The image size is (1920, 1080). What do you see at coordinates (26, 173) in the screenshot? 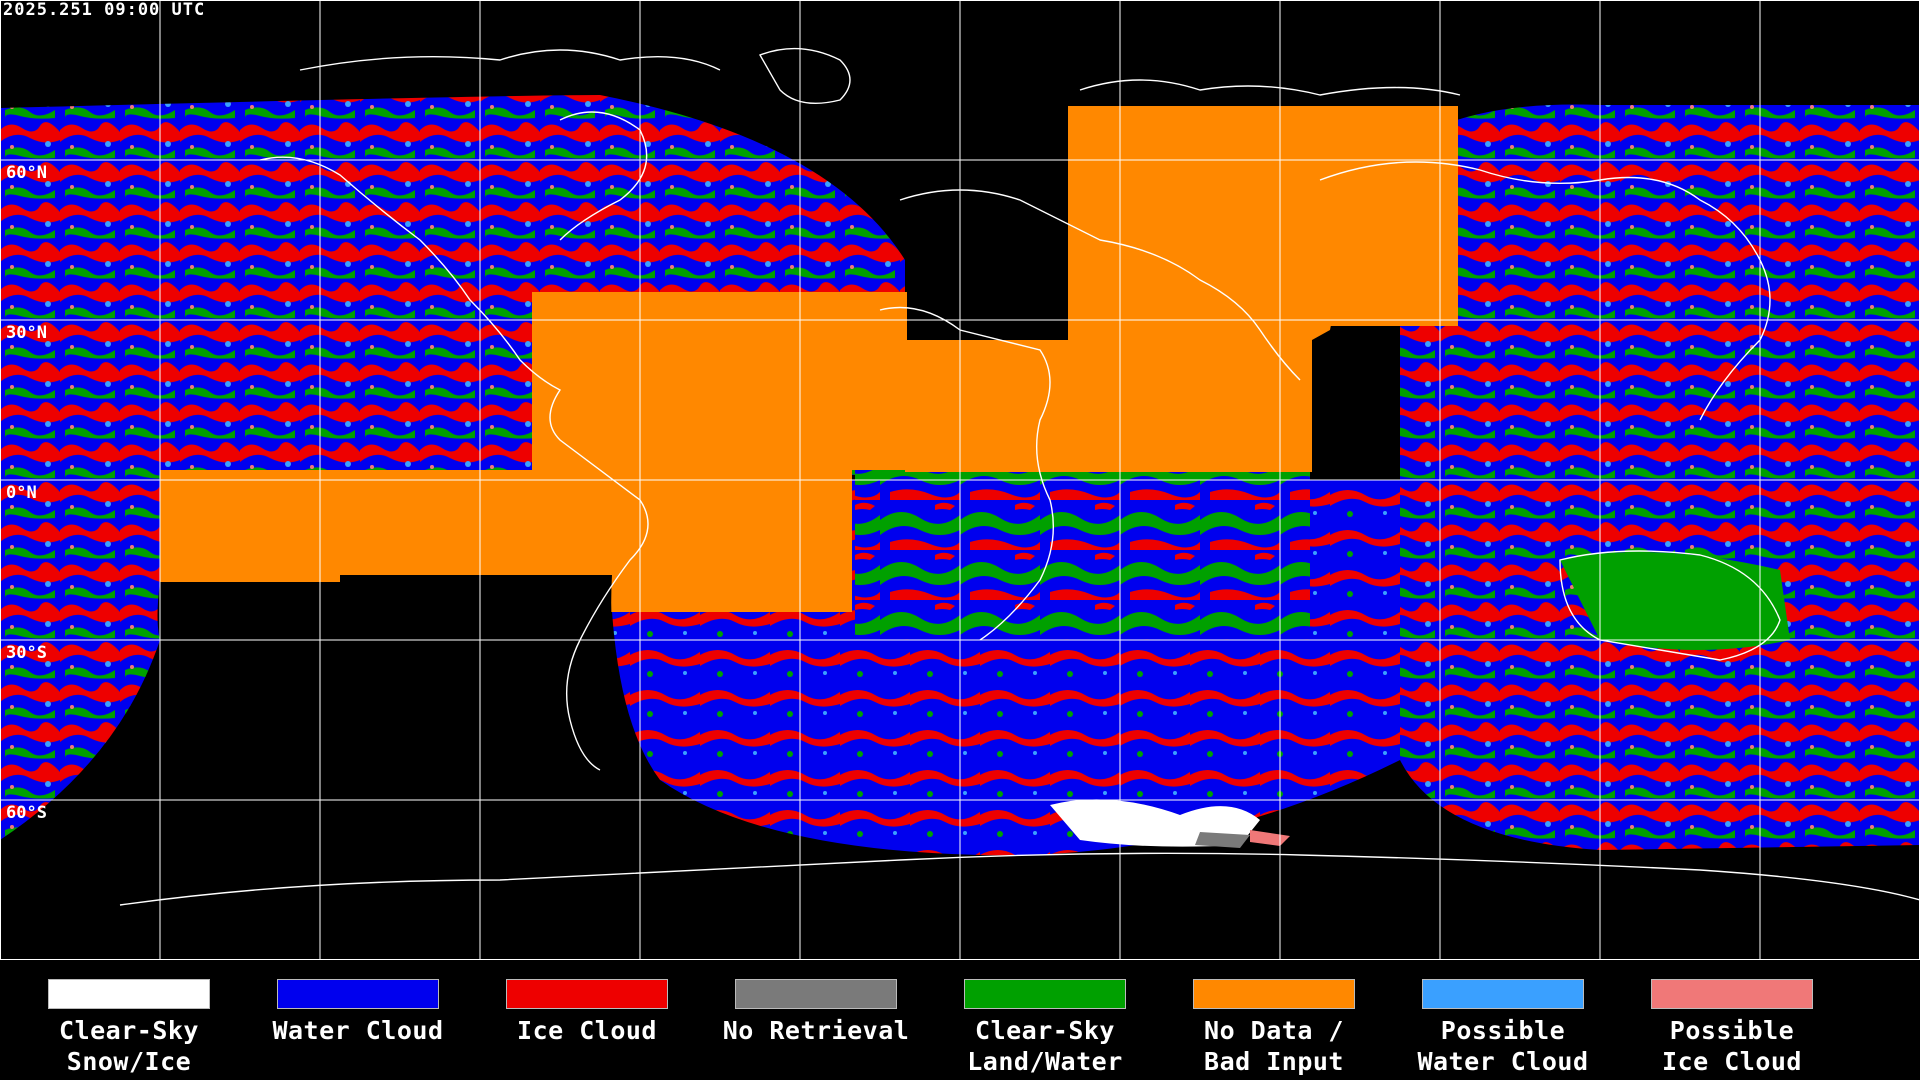
I see `lat-label-60n: 60°N` at bounding box center [26, 173].